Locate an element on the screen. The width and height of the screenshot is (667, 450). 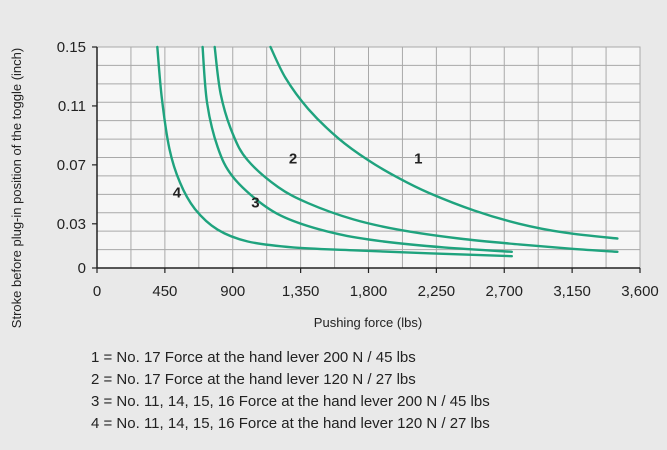
x-tick-label: 2,250 is located at coordinates (437, 291).